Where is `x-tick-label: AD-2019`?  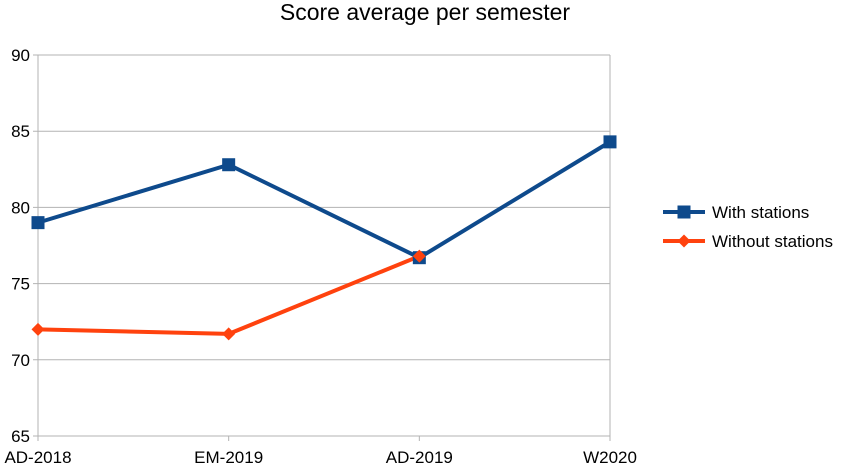
x-tick-label: AD-2019 is located at coordinates (419, 457).